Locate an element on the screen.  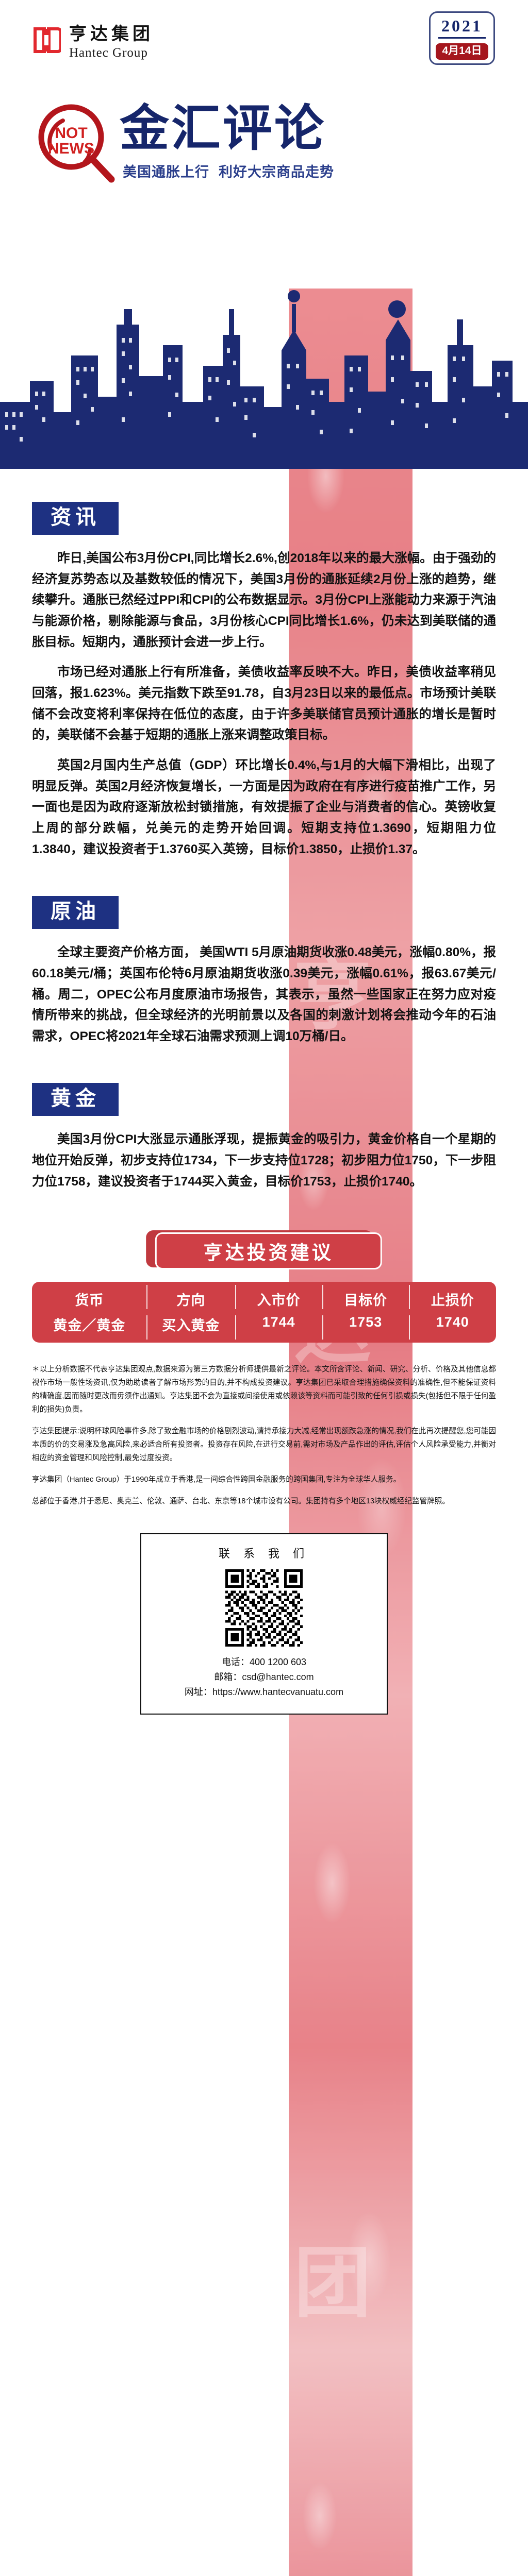
hero-title-area: NOT NEWS 金汇评论 美国通胀上行 利好大宗商品走势 is located at coordinates (264, 162).